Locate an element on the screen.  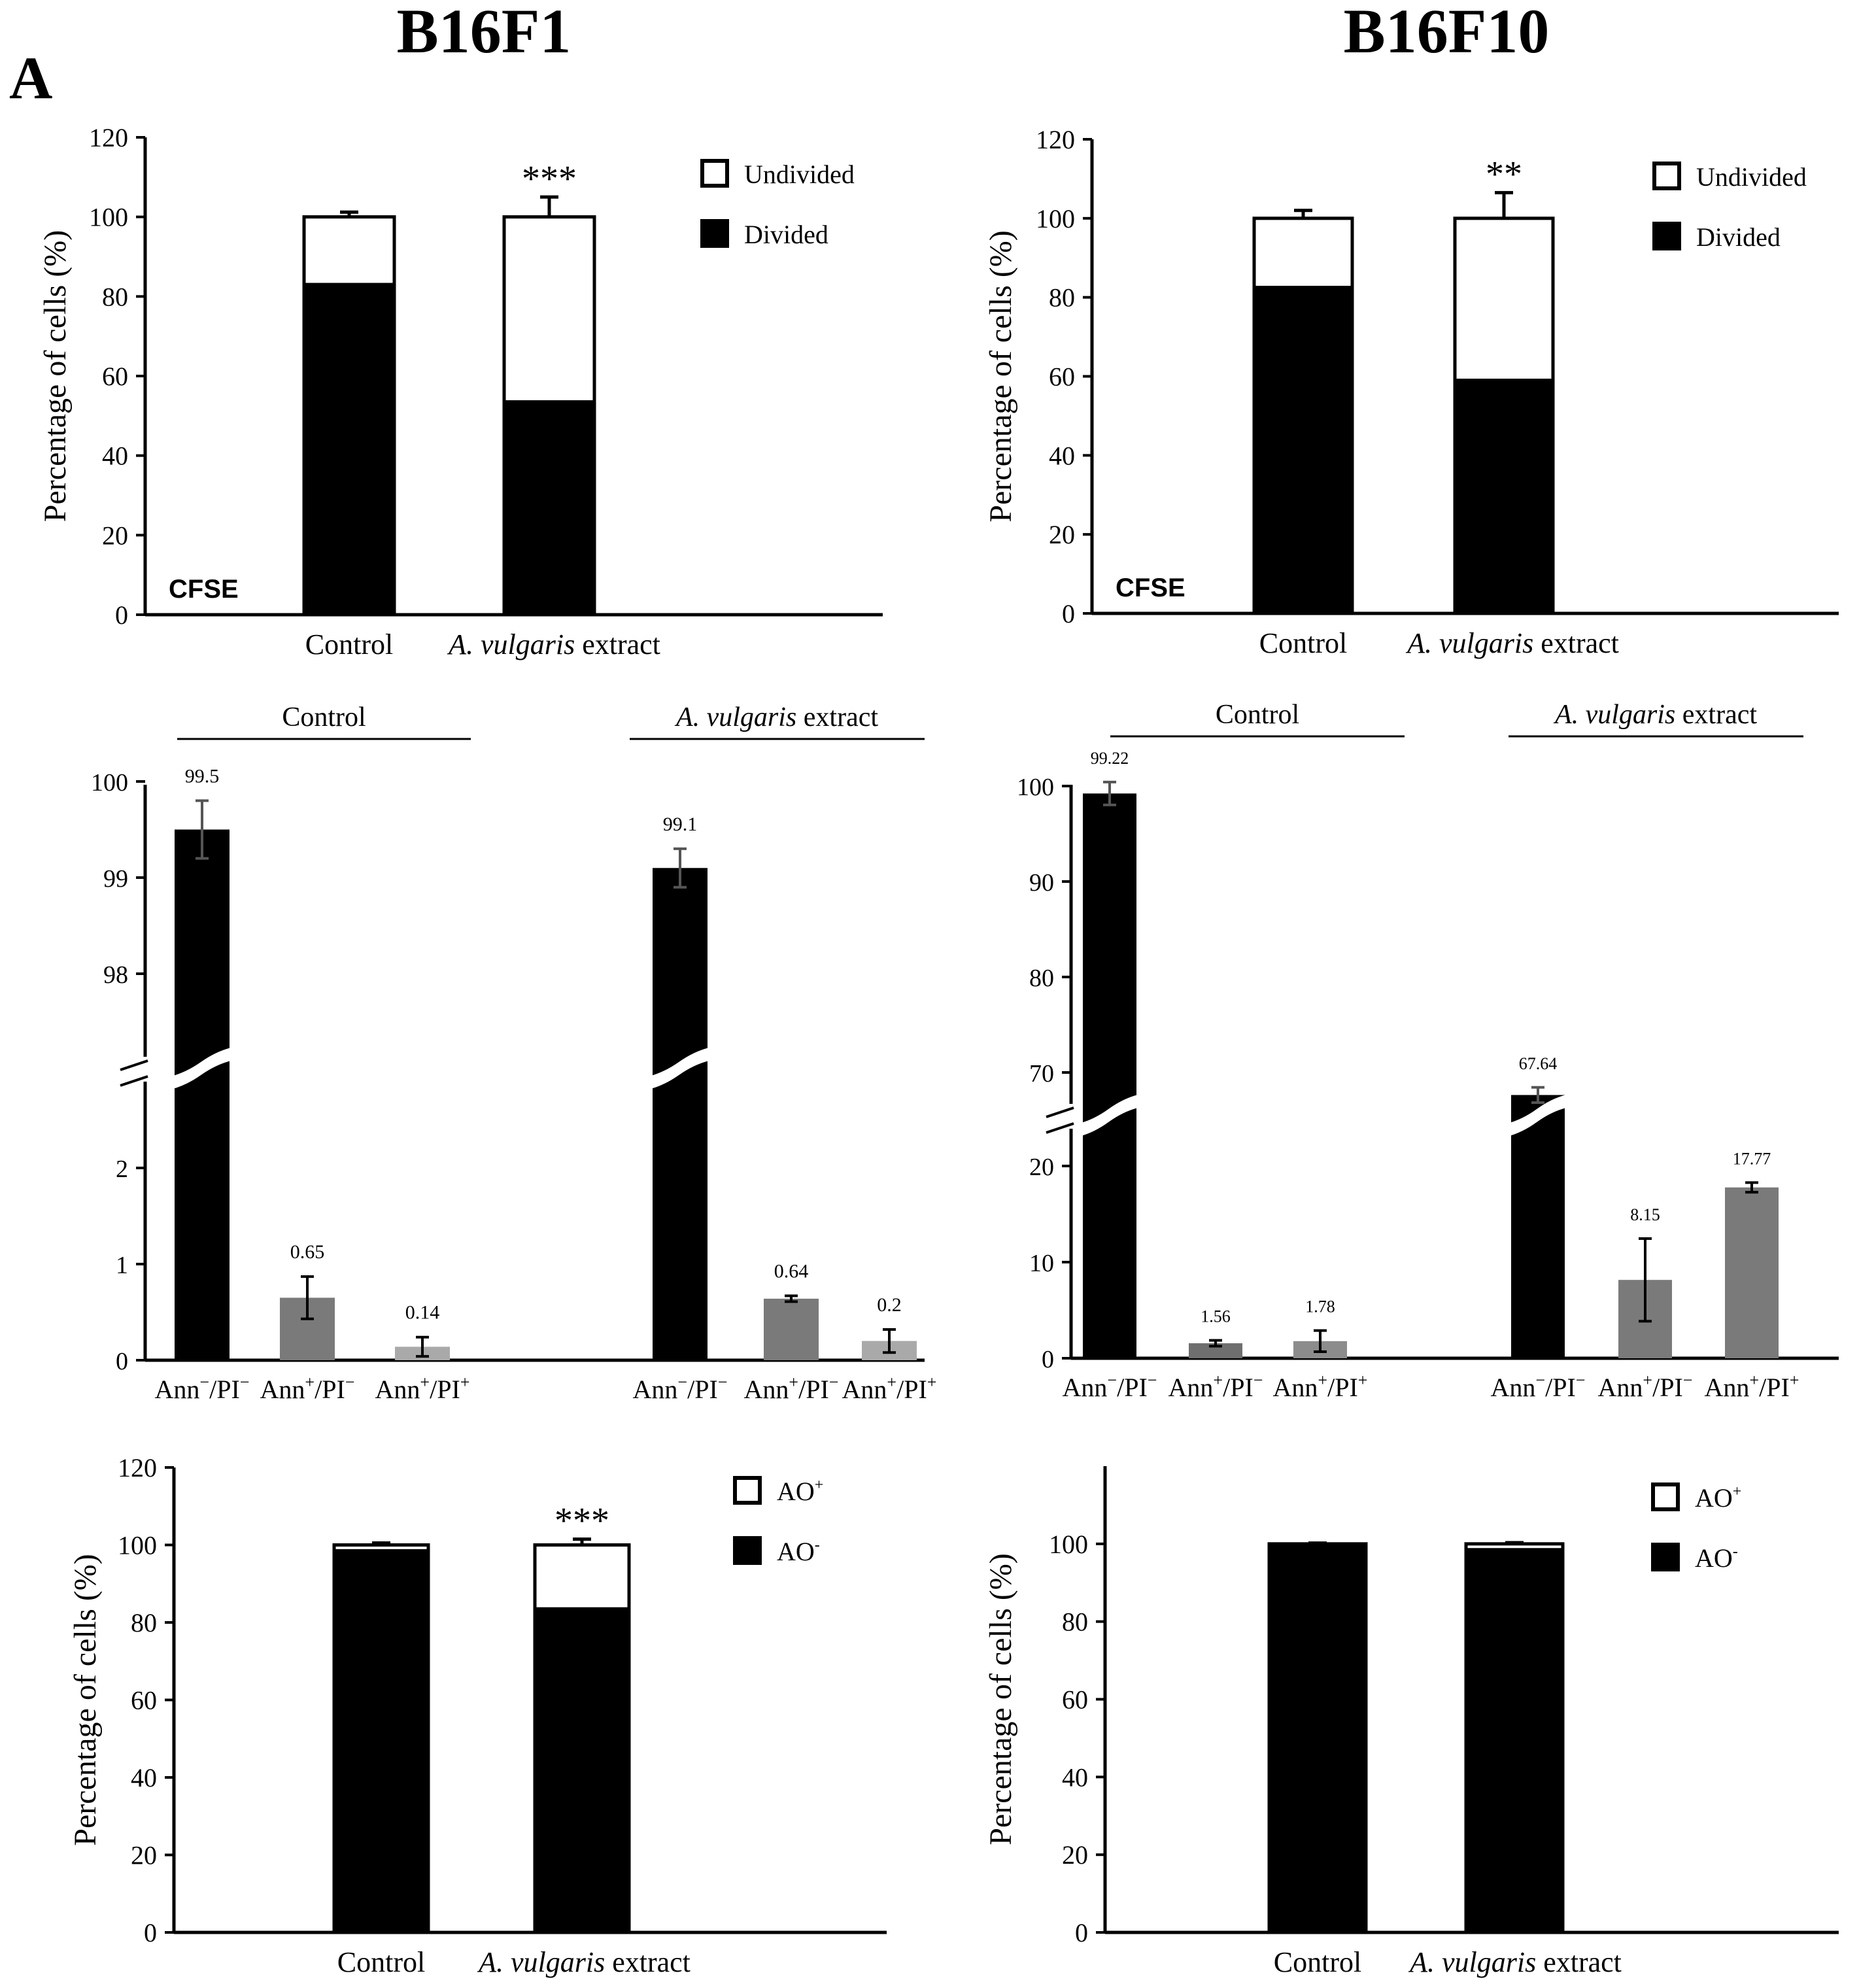
value-label-5: 0.2 is located at coordinates (890, 1305).